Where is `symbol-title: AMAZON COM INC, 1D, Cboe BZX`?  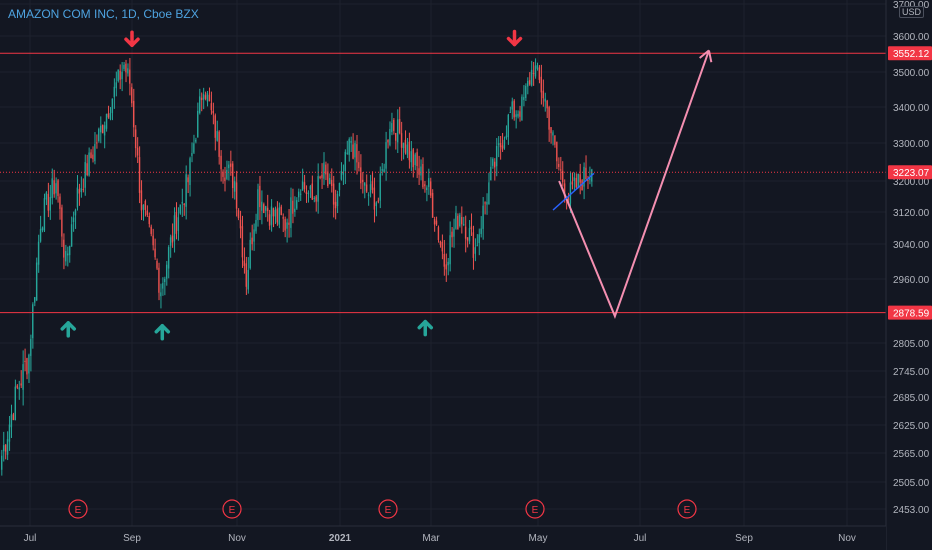 symbol-title: AMAZON COM INC, 1D, Cboe BZX is located at coordinates (103, 14).